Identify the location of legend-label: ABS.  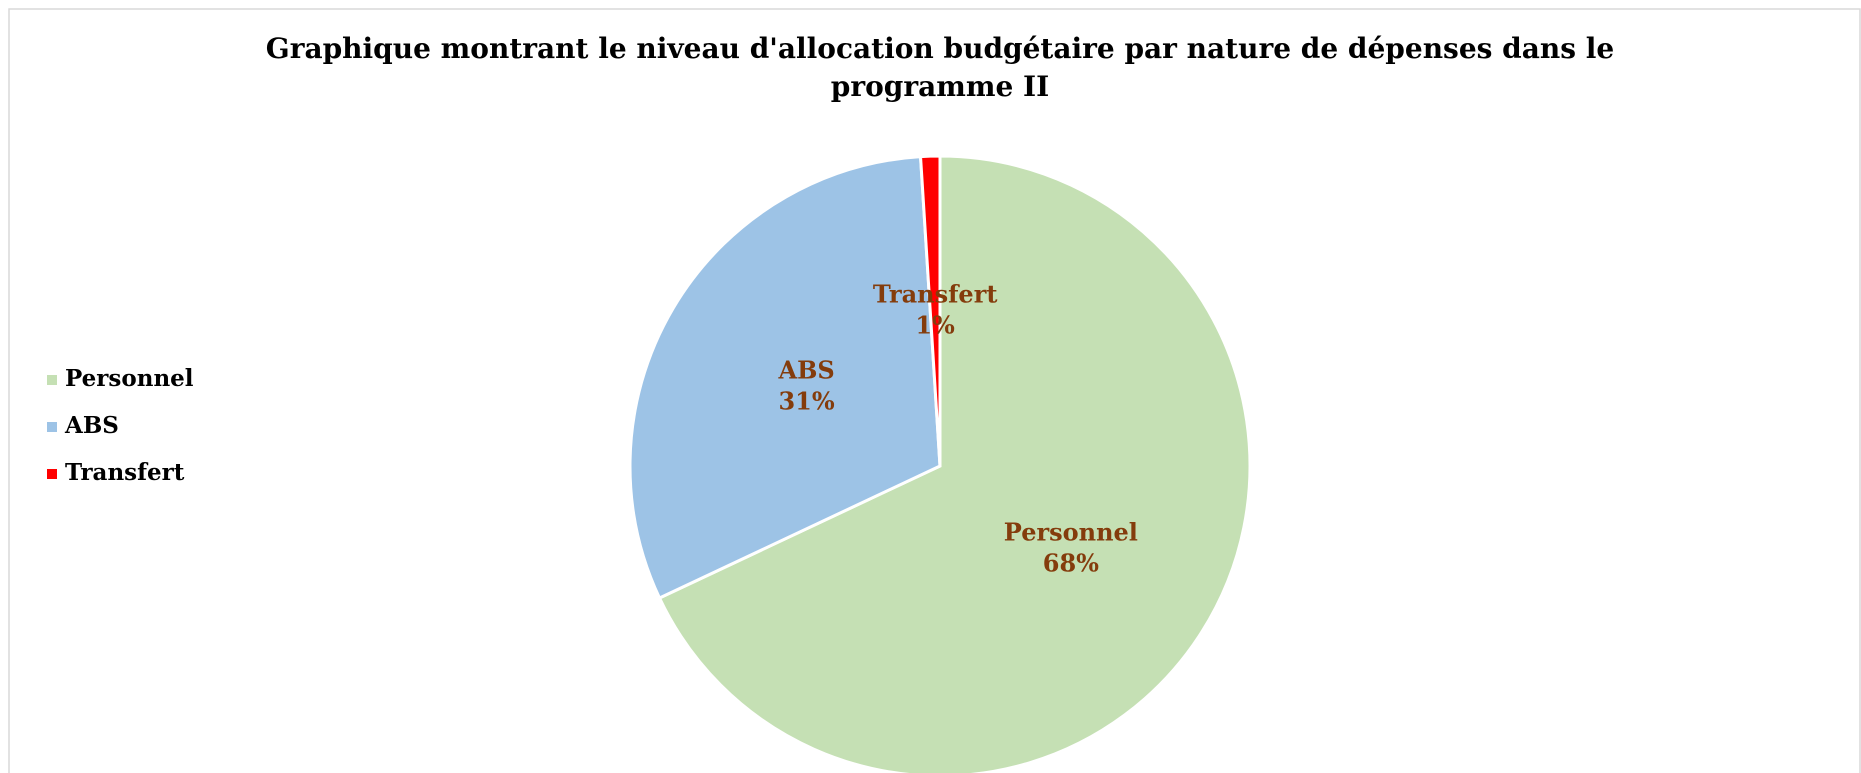
(91, 425).